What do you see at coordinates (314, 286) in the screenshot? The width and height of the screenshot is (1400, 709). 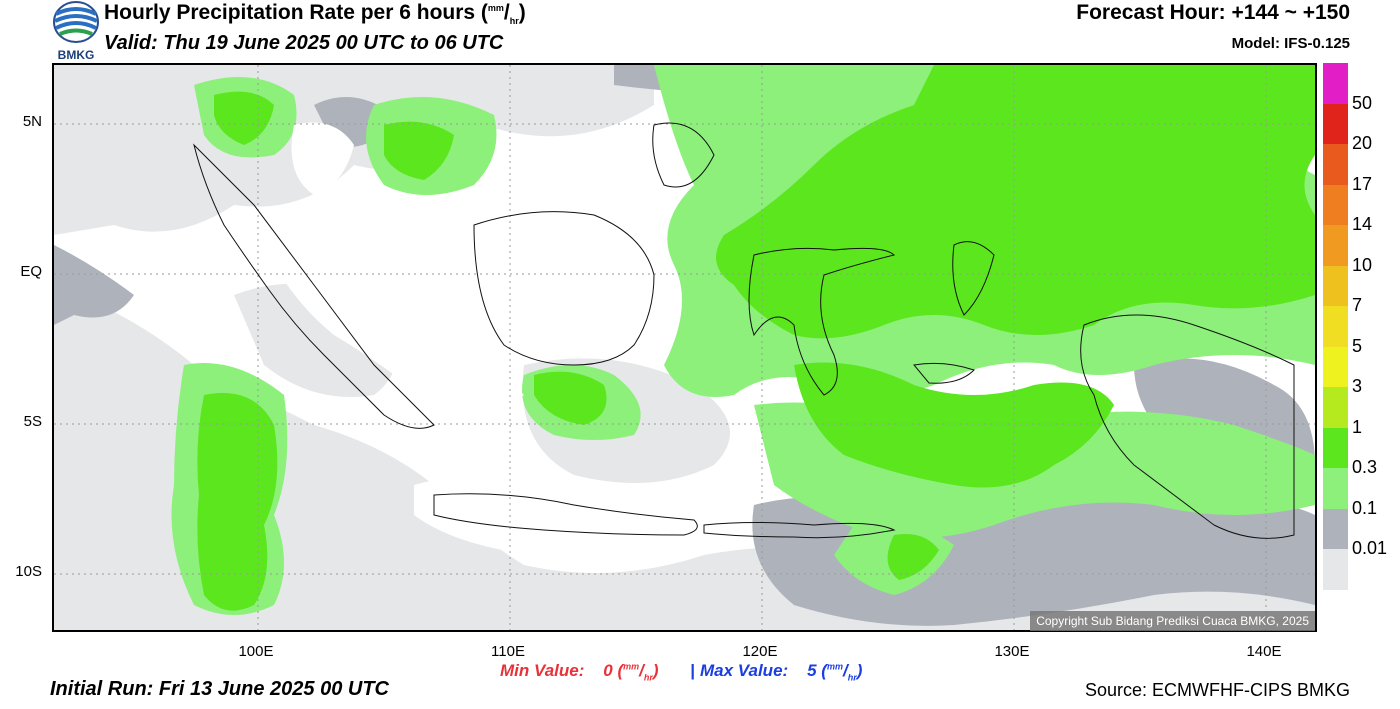 I see `sumatra-outline` at bounding box center [314, 286].